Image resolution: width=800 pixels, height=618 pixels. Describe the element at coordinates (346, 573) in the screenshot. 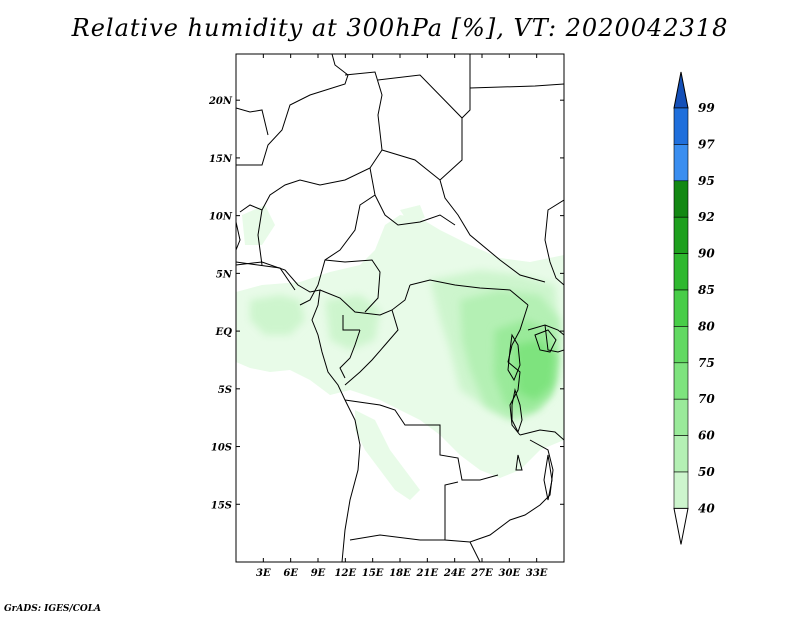

I see `lon-tick-label: 12E` at that location.